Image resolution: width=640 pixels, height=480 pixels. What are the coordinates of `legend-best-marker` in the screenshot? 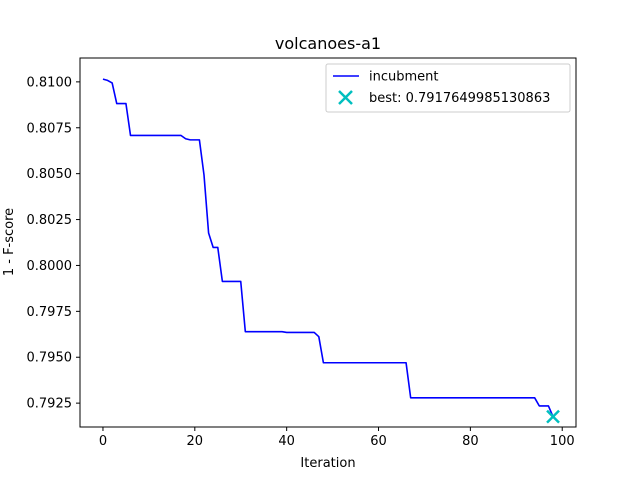 It's located at (345, 97).